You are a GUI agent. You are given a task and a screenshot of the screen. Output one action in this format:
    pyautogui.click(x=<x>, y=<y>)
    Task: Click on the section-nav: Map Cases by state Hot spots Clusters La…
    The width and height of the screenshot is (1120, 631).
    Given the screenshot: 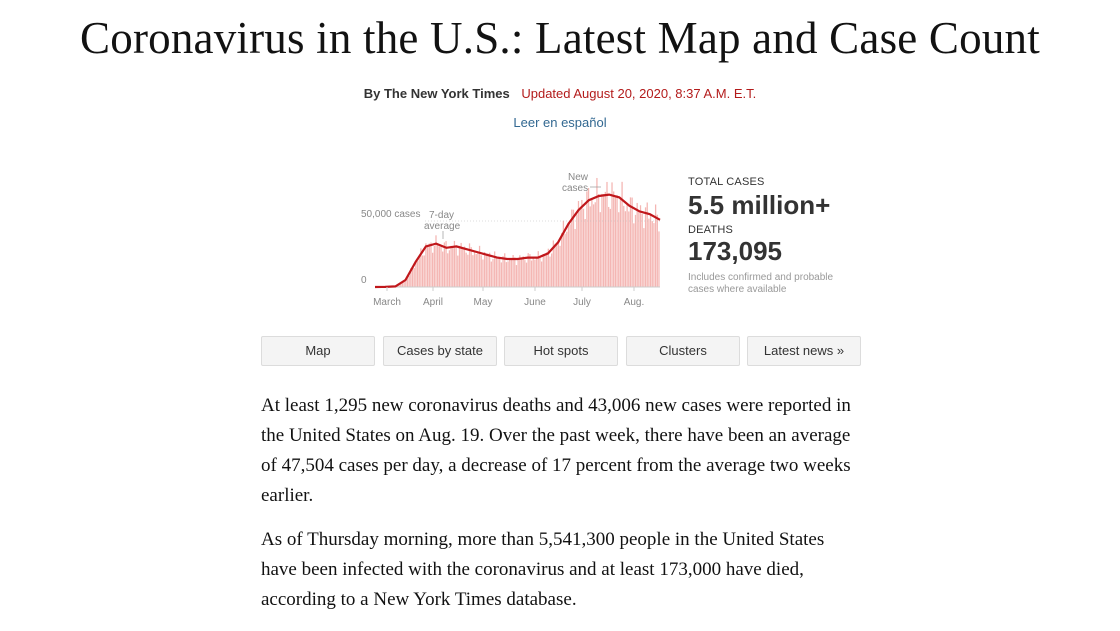 What is the action you would take?
    pyautogui.click(x=561, y=351)
    